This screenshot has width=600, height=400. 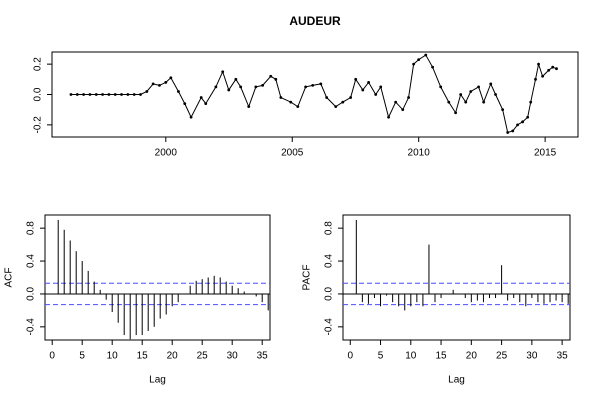 What do you see at coordinates (166, 153) in the screenshot?
I see `x-tick-label: 2000` at bounding box center [166, 153].